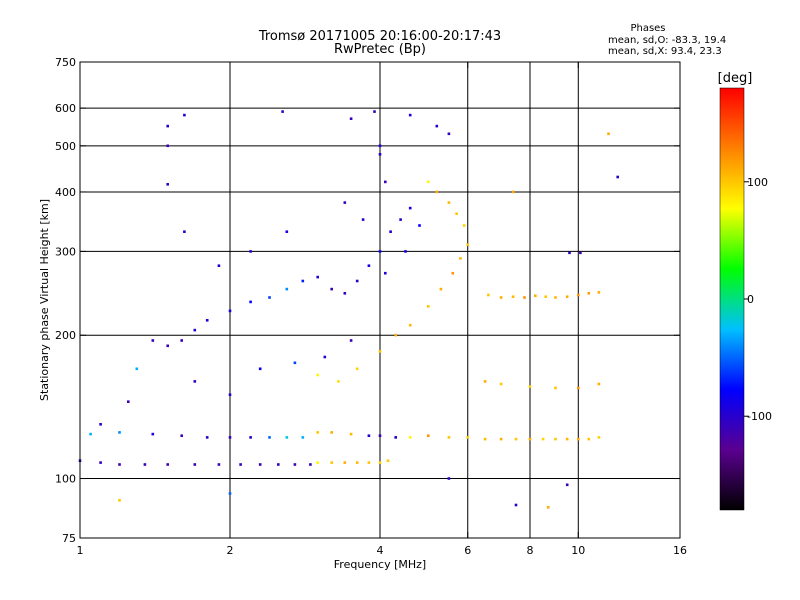 The width and height of the screenshot is (800, 600). I want to click on y-tick-label: 200, so click(65, 335).